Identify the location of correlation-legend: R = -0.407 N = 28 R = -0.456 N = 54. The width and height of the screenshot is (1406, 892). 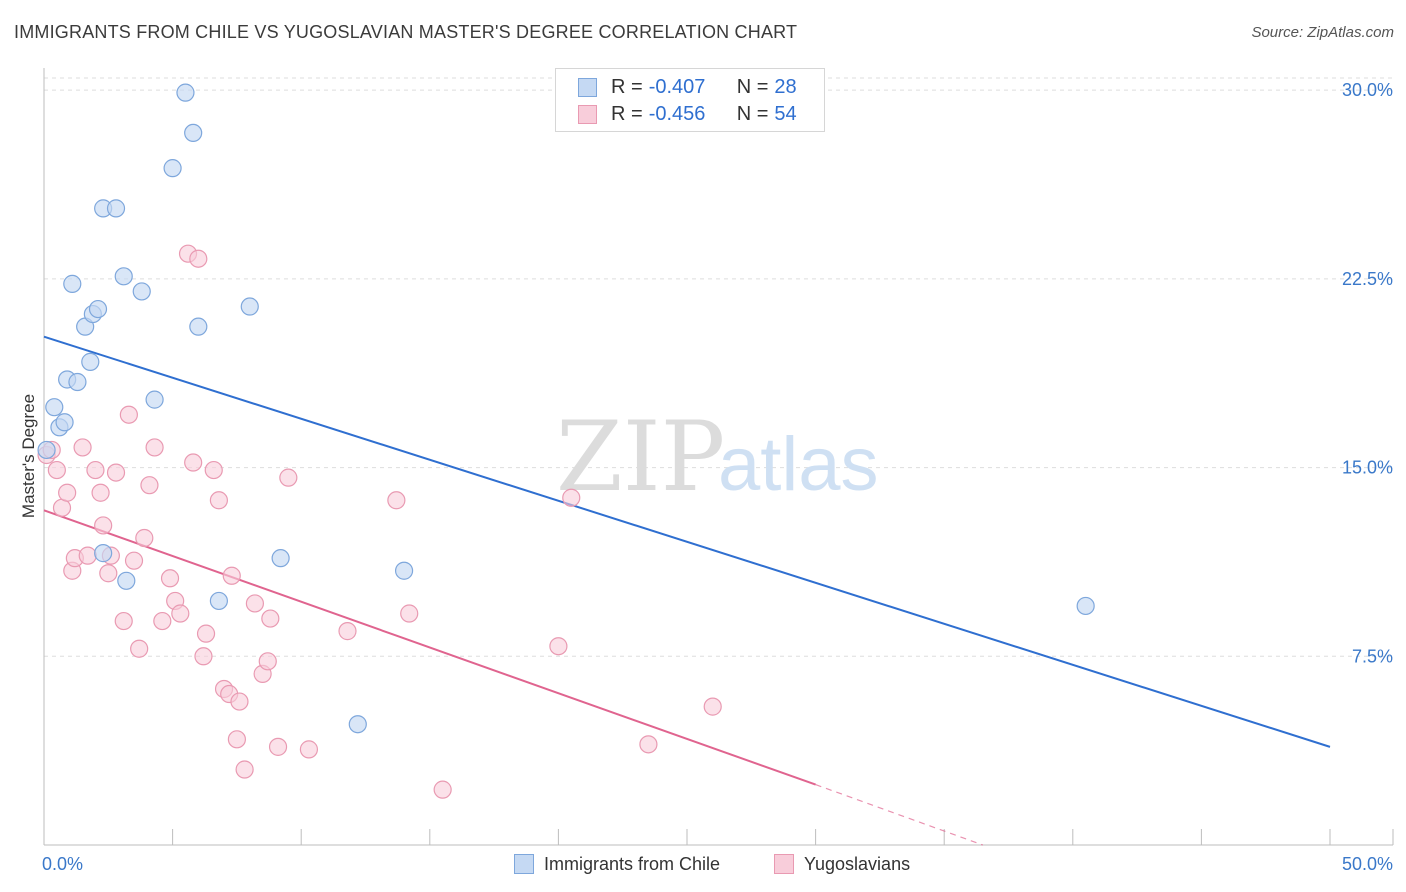
(690, 100).